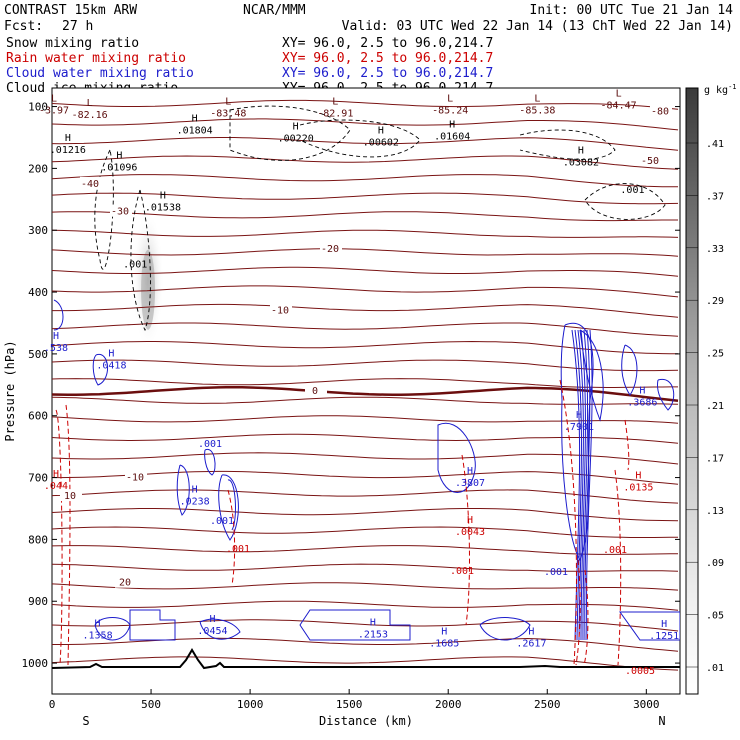 The height and width of the screenshot is (740, 740). Describe the element at coordinates (77, 26) in the screenshot. I see `fcst-value: 27 h` at that location.